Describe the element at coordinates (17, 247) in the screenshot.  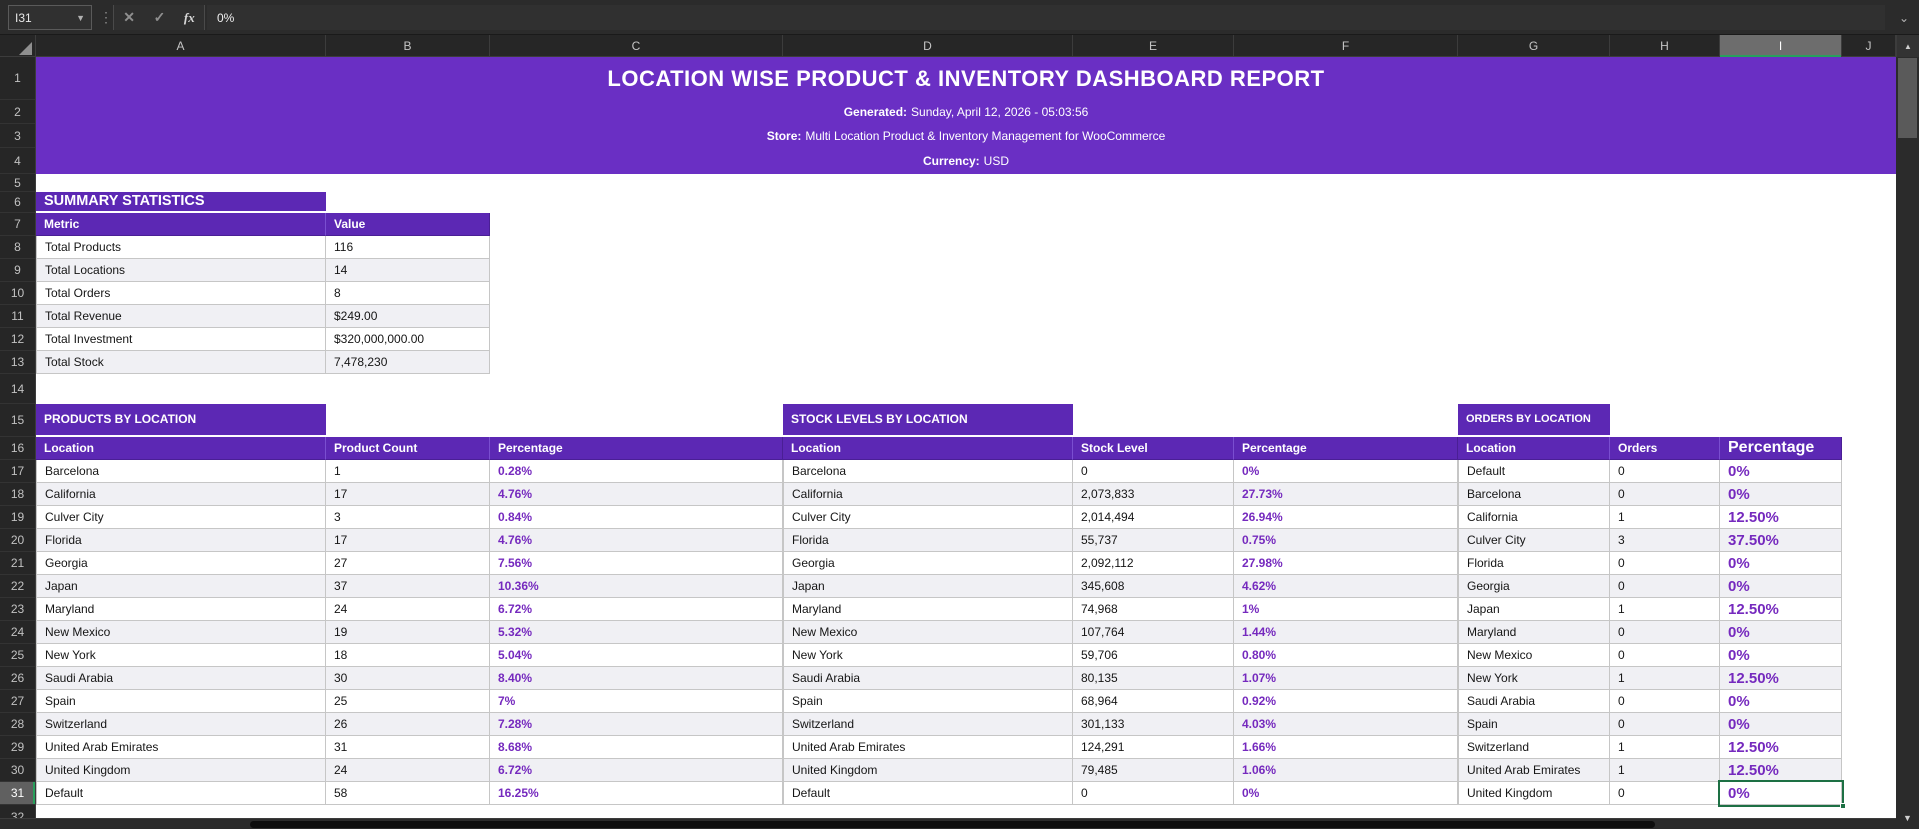
I see `row-header-8: 8` at that location.